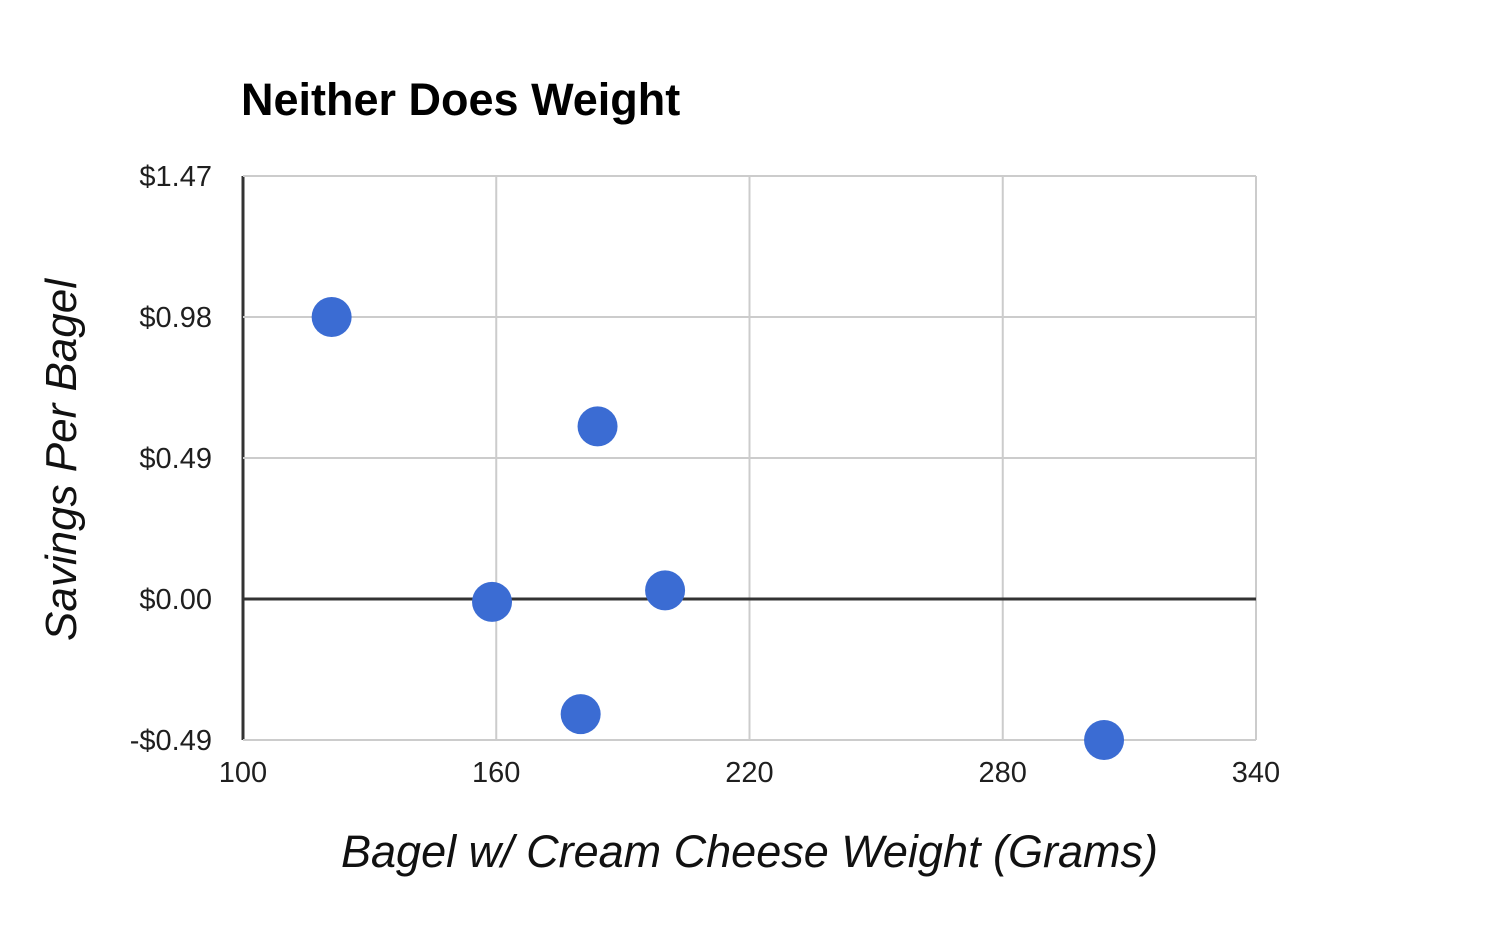 The height and width of the screenshot is (928, 1500). What do you see at coordinates (175, 459) in the screenshot?
I see `y-tick-label: $0.49` at bounding box center [175, 459].